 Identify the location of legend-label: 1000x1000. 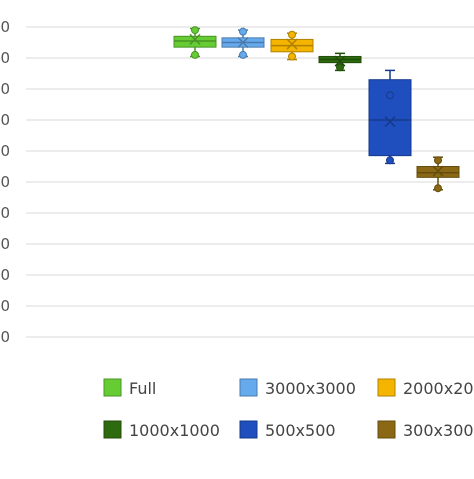
(174, 430).